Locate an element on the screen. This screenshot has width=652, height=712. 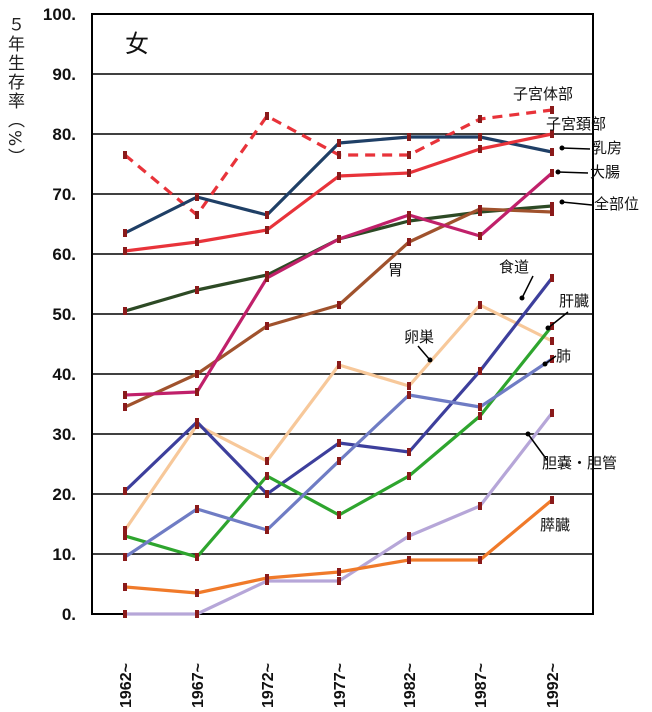
chart-title: 女 is located at coordinates (137, 44).